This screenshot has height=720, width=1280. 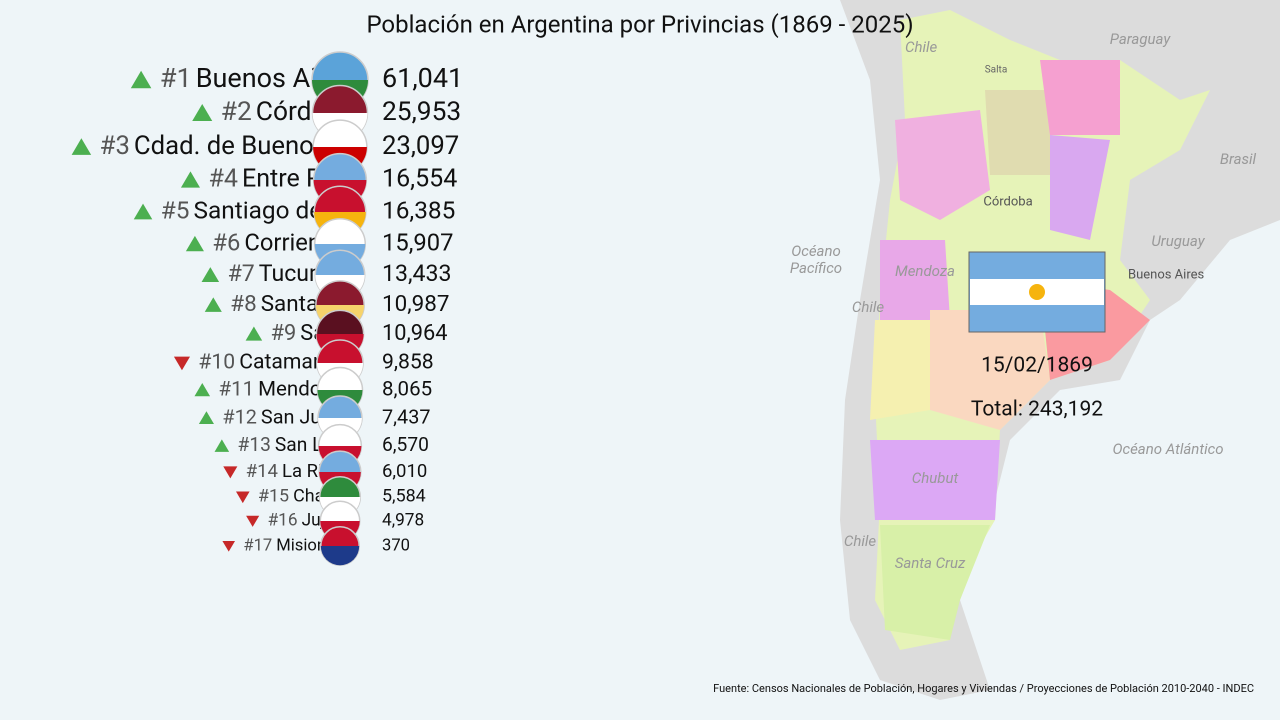 I want to click on population-value: 6,010, so click(x=404, y=471).